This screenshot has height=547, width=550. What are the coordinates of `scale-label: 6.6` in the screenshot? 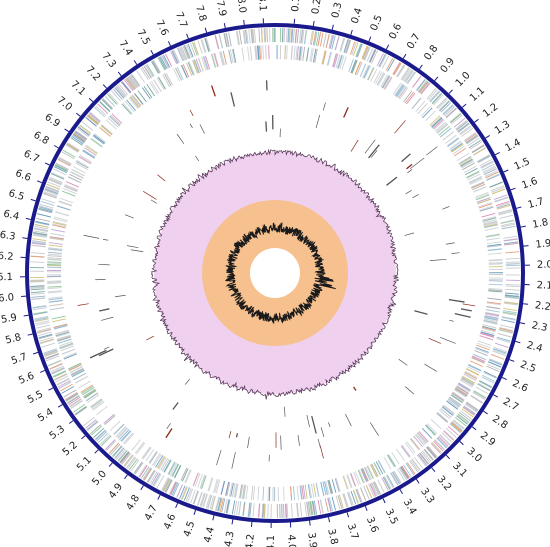 It's located at (23, 176).